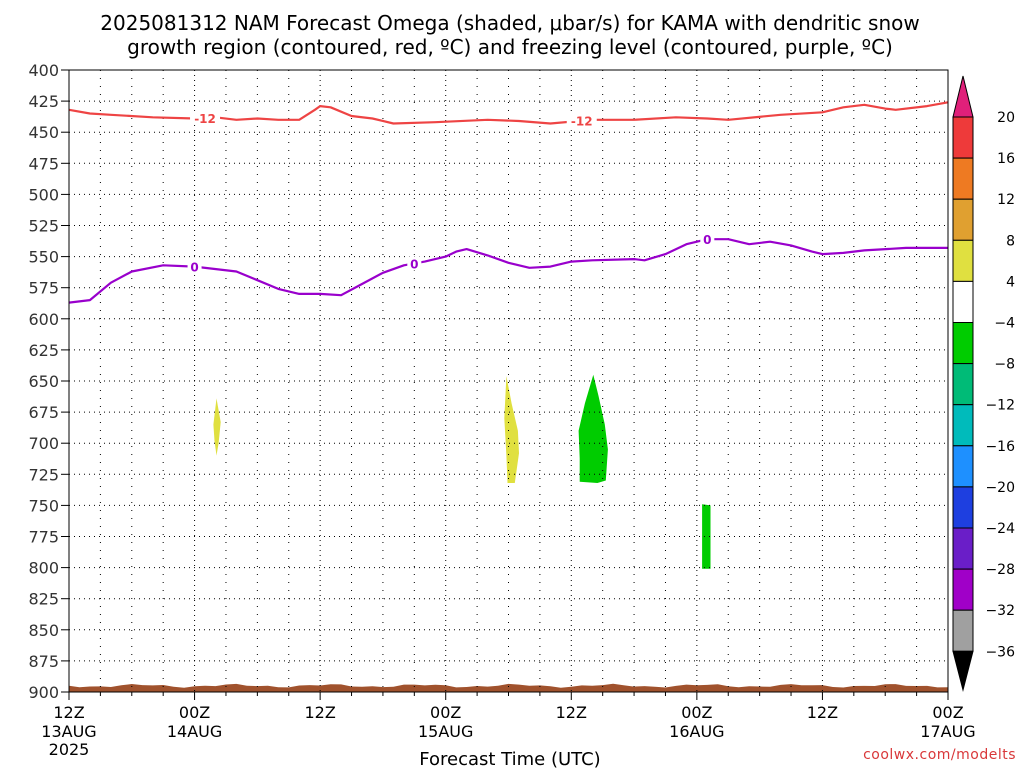 The height and width of the screenshot is (768, 1024). I want to click on y-tick-label: 875, so click(43, 661).